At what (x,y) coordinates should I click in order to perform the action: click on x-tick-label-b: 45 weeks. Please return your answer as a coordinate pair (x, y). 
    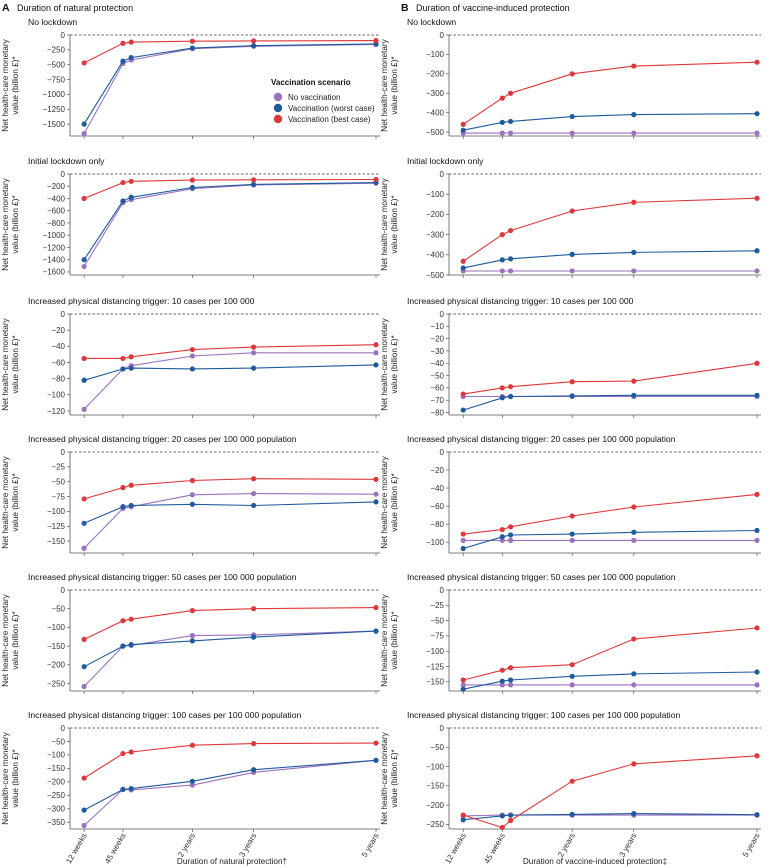
    Looking at the image, I should click on (494, 849).